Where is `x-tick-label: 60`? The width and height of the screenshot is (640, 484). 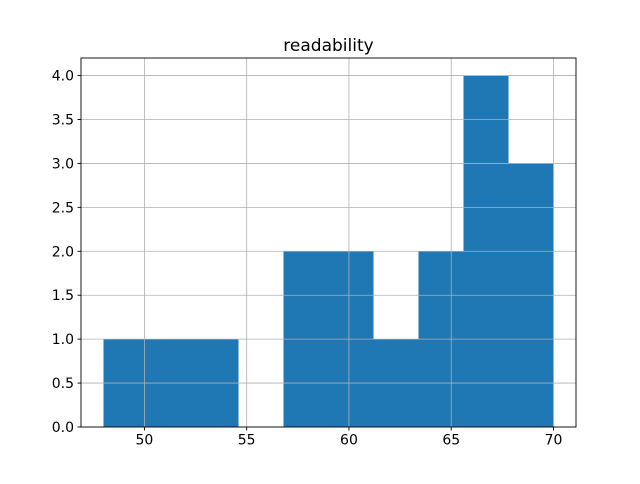
x-tick-label: 60 is located at coordinates (349, 441).